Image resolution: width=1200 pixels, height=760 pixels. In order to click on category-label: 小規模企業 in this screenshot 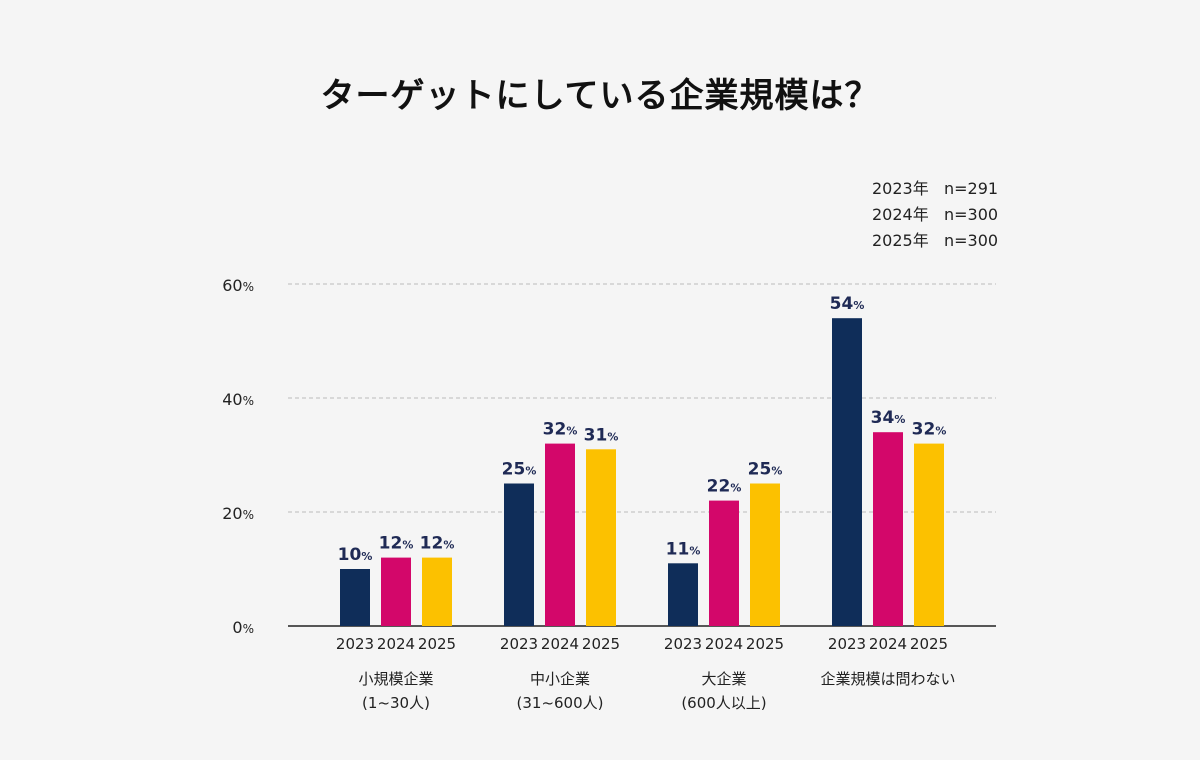, I will do `click(395, 679)`.